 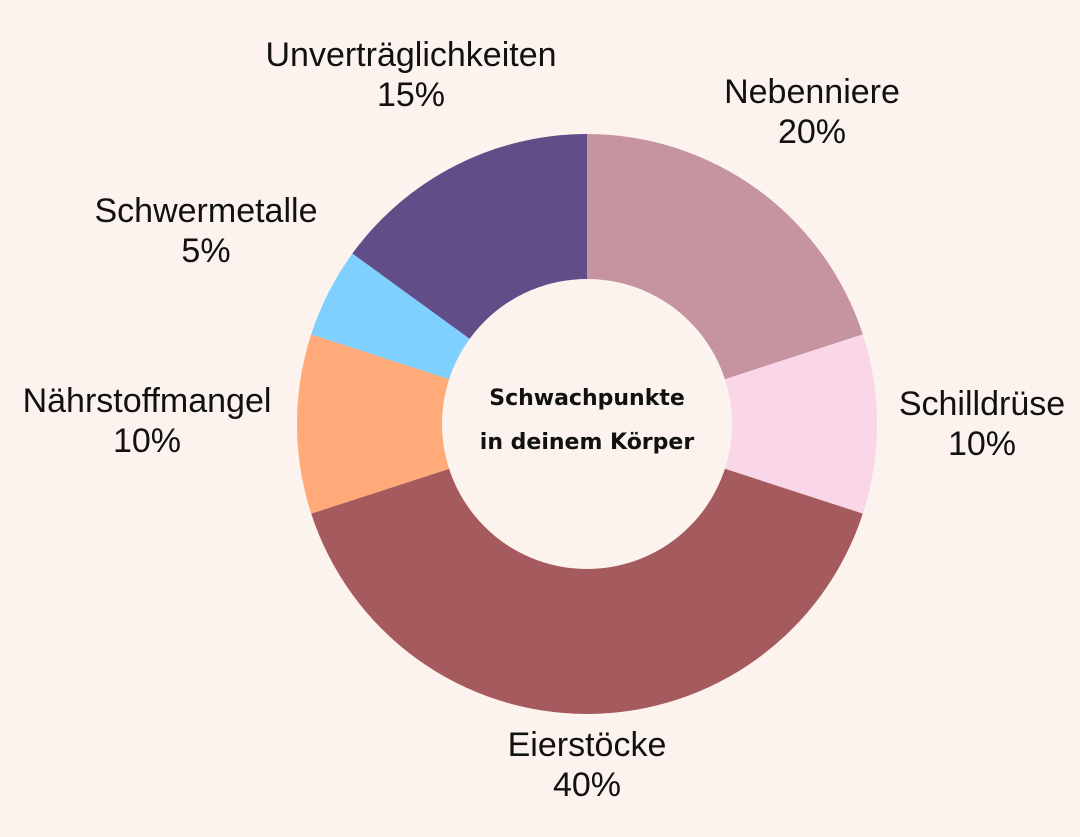 I want to click on slice-nährstoffmangel, so click(x=441, y=424).